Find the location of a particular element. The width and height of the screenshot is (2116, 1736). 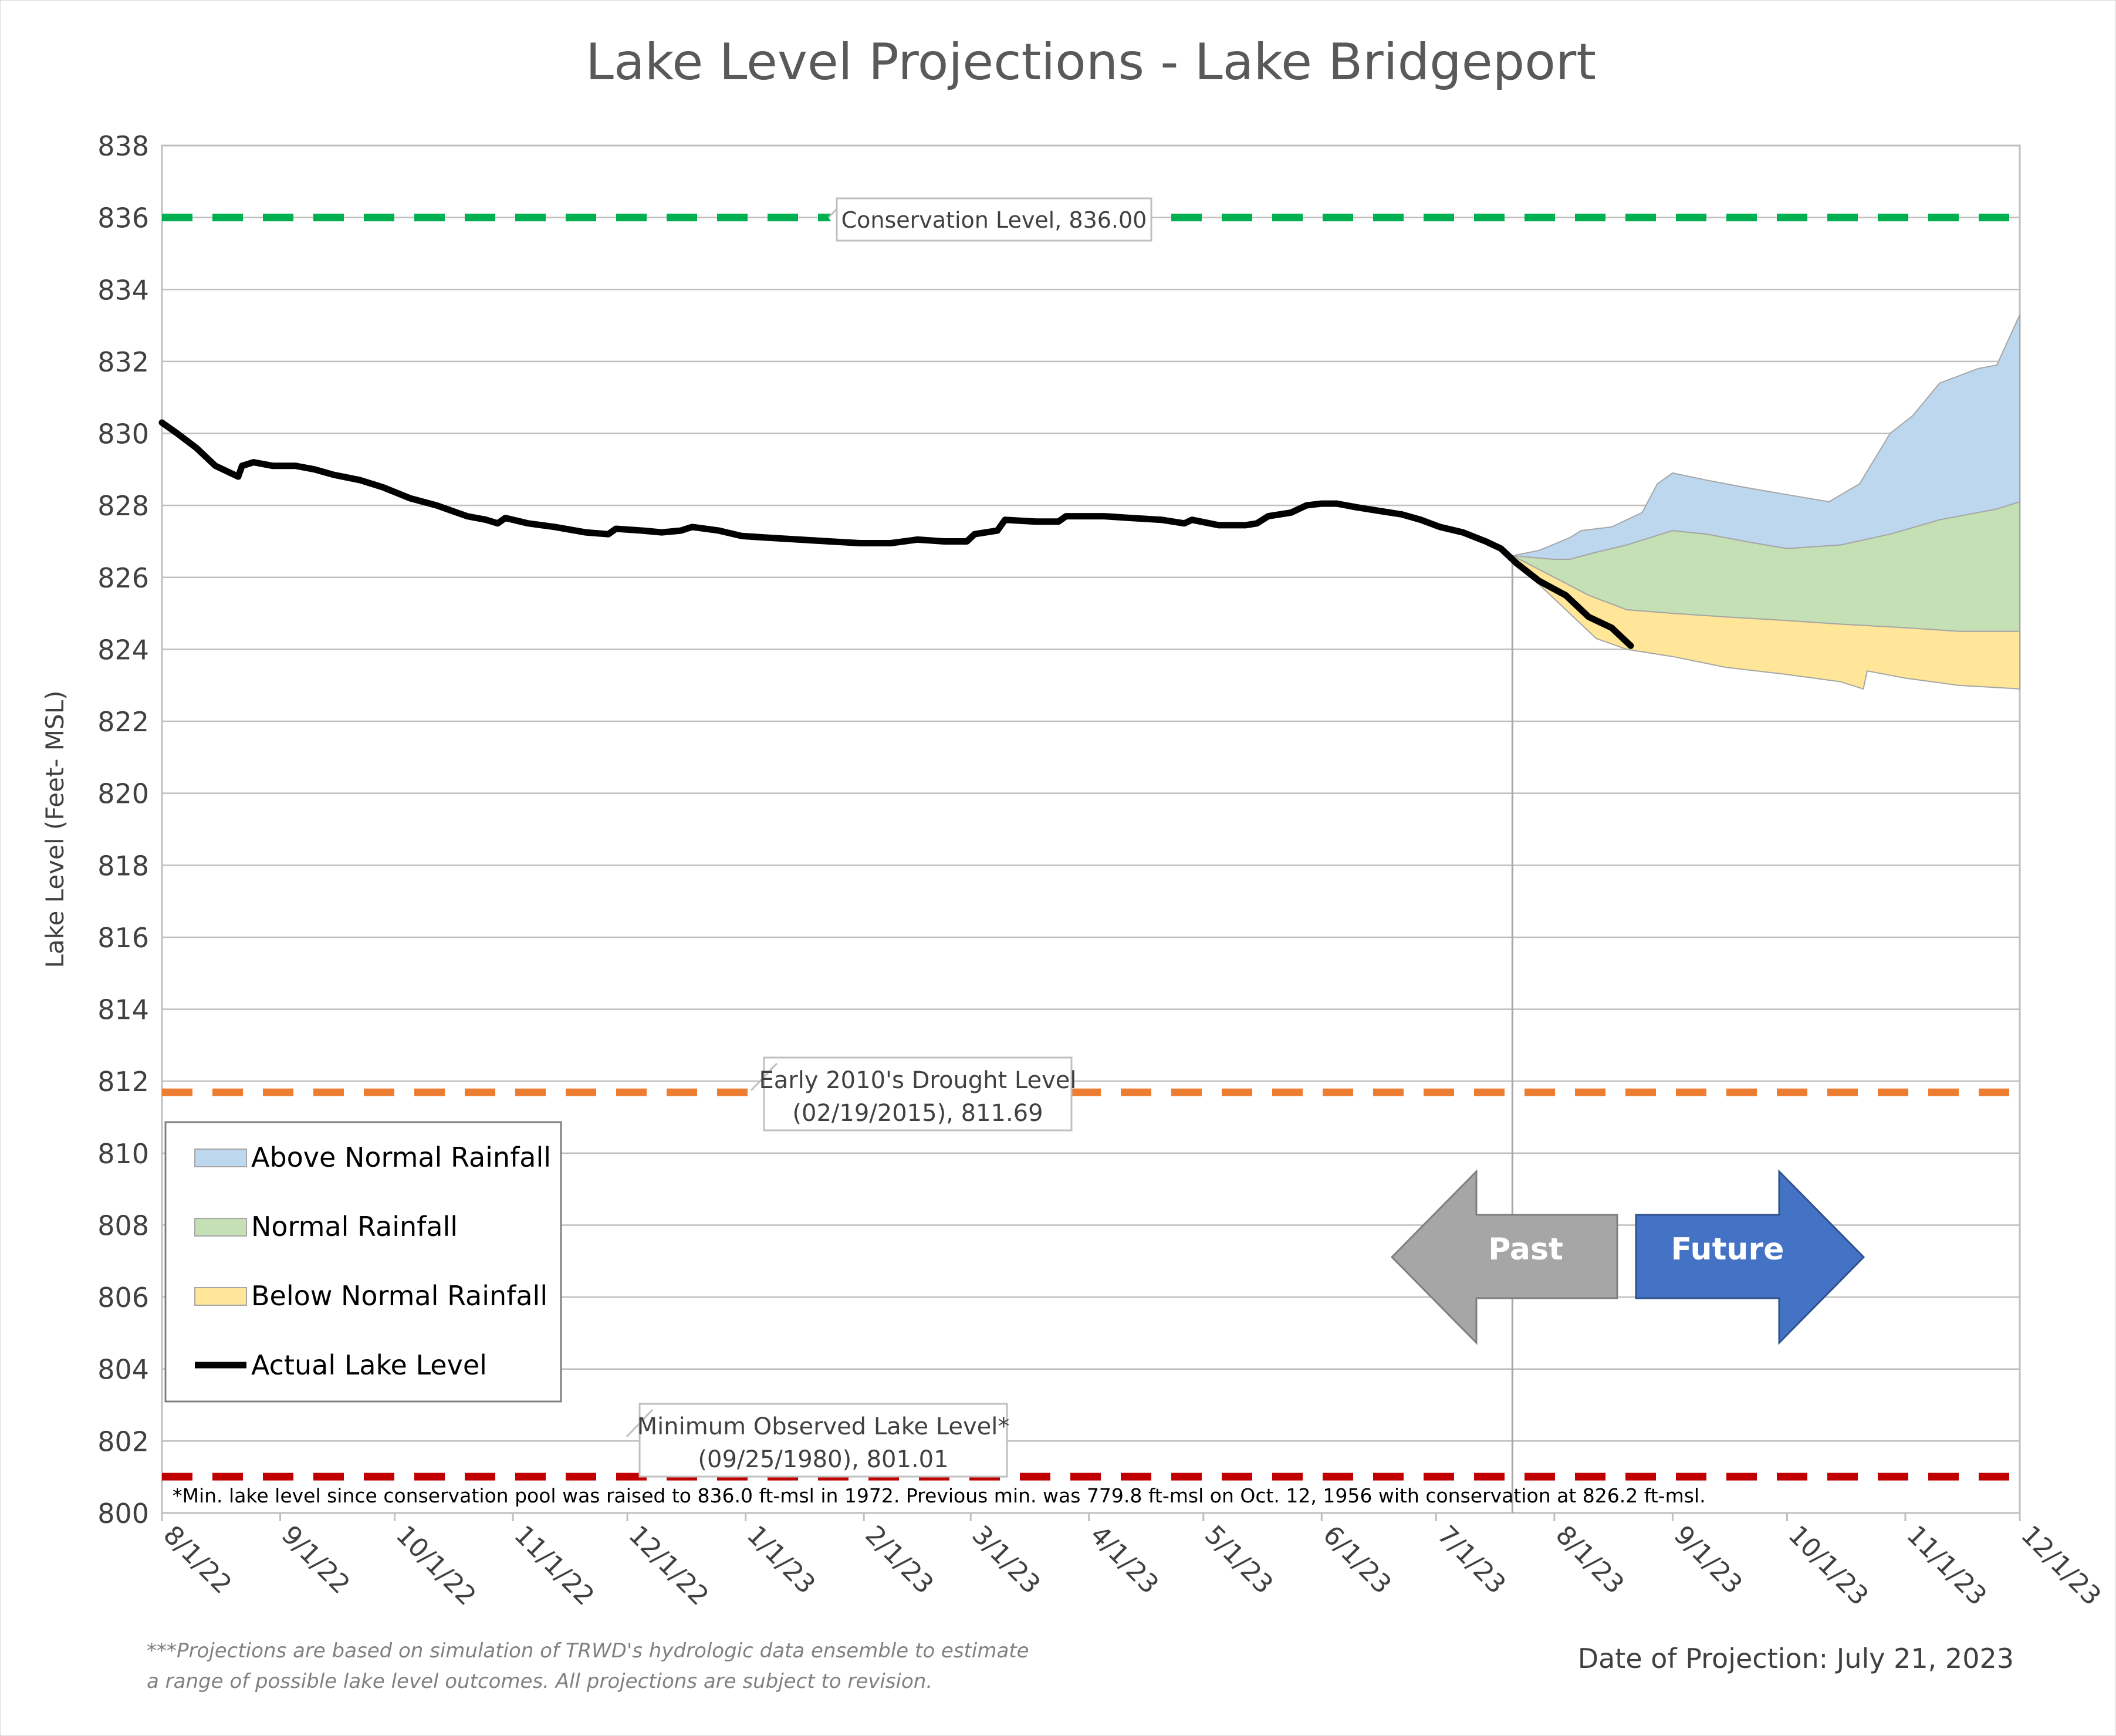

chart-title: Lake Level Projections - Lake Bridgeport is located at coordinates (1091, 62).